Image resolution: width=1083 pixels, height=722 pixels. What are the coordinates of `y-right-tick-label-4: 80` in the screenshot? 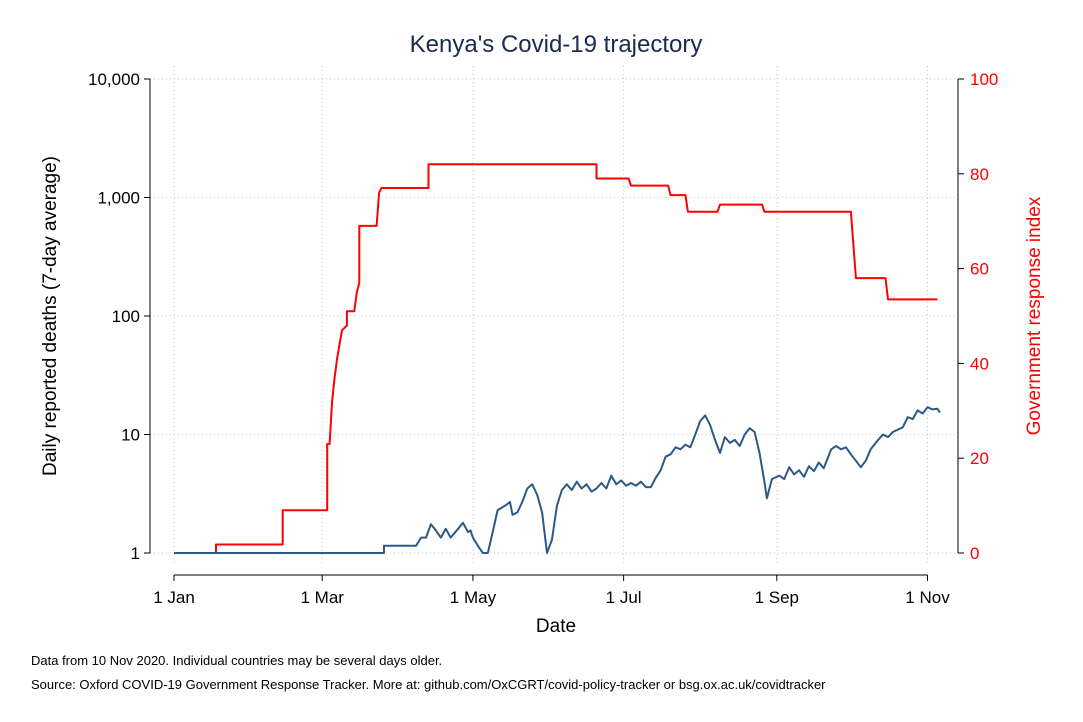 It's located at (979, 174).